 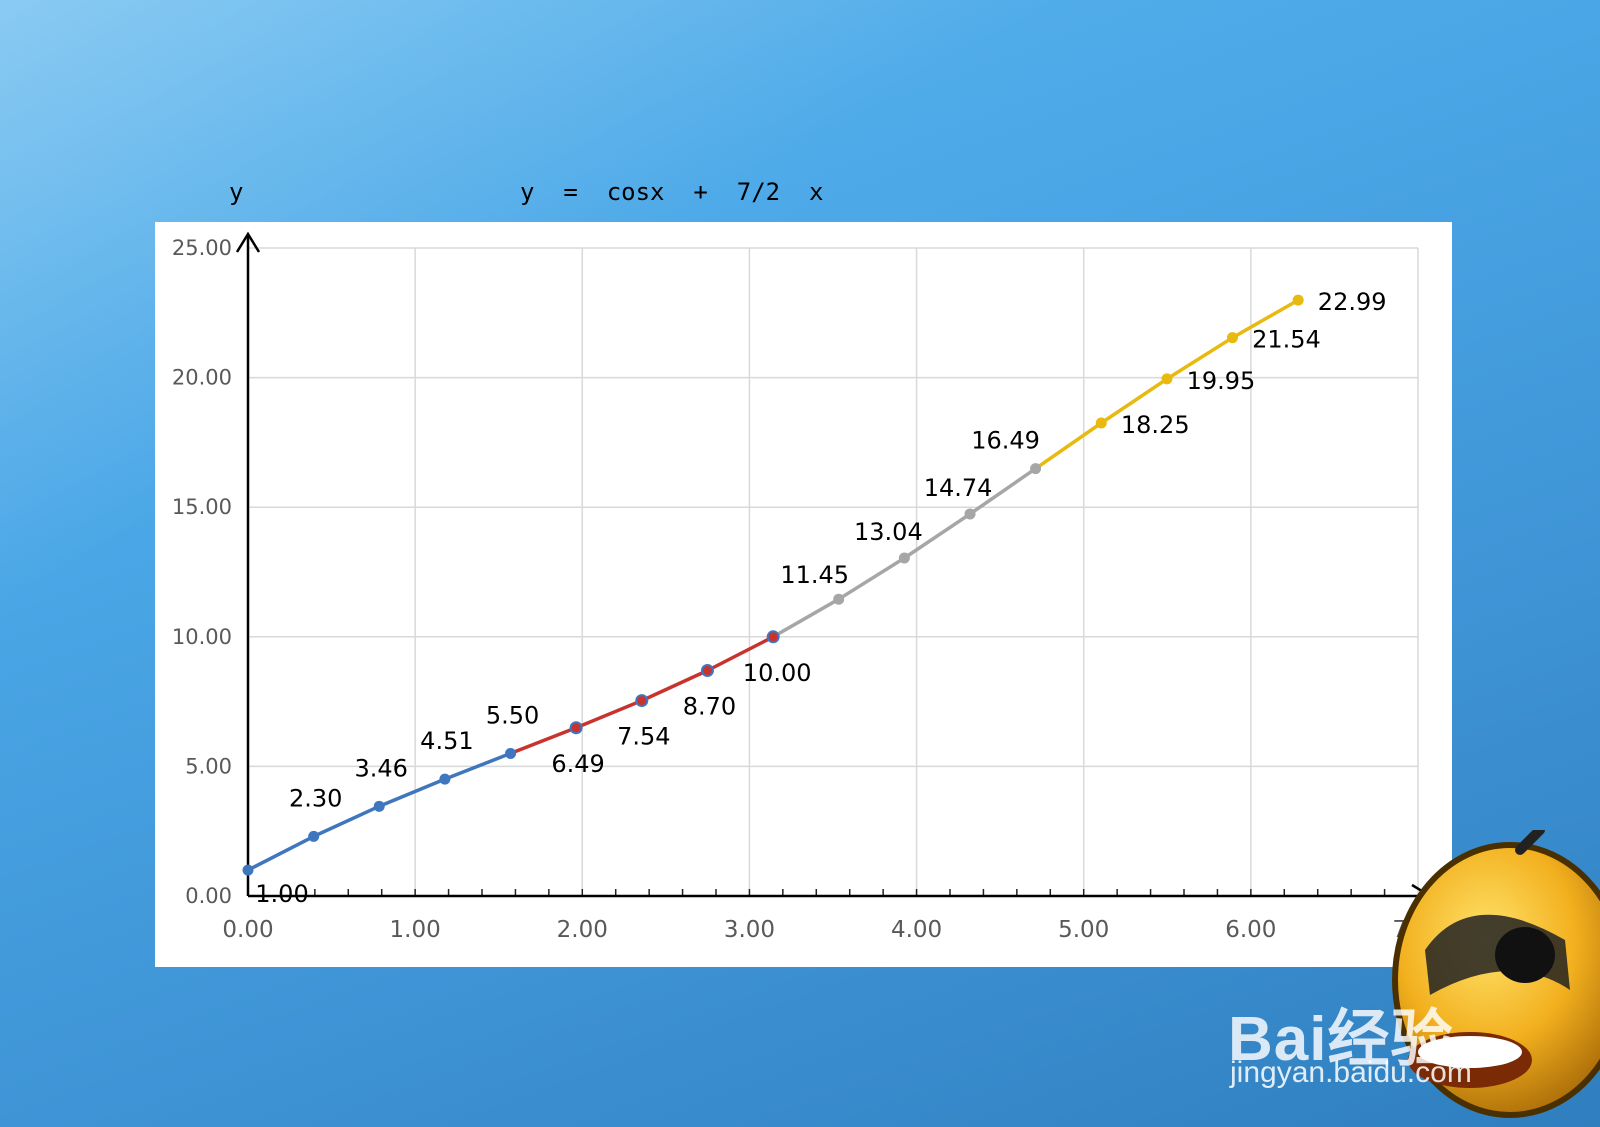 What do you see at coordinates (672, 192) in the screenshot?
I see `equation-title: y = cosx + 7/2 x` at bounding box center [672, 192].